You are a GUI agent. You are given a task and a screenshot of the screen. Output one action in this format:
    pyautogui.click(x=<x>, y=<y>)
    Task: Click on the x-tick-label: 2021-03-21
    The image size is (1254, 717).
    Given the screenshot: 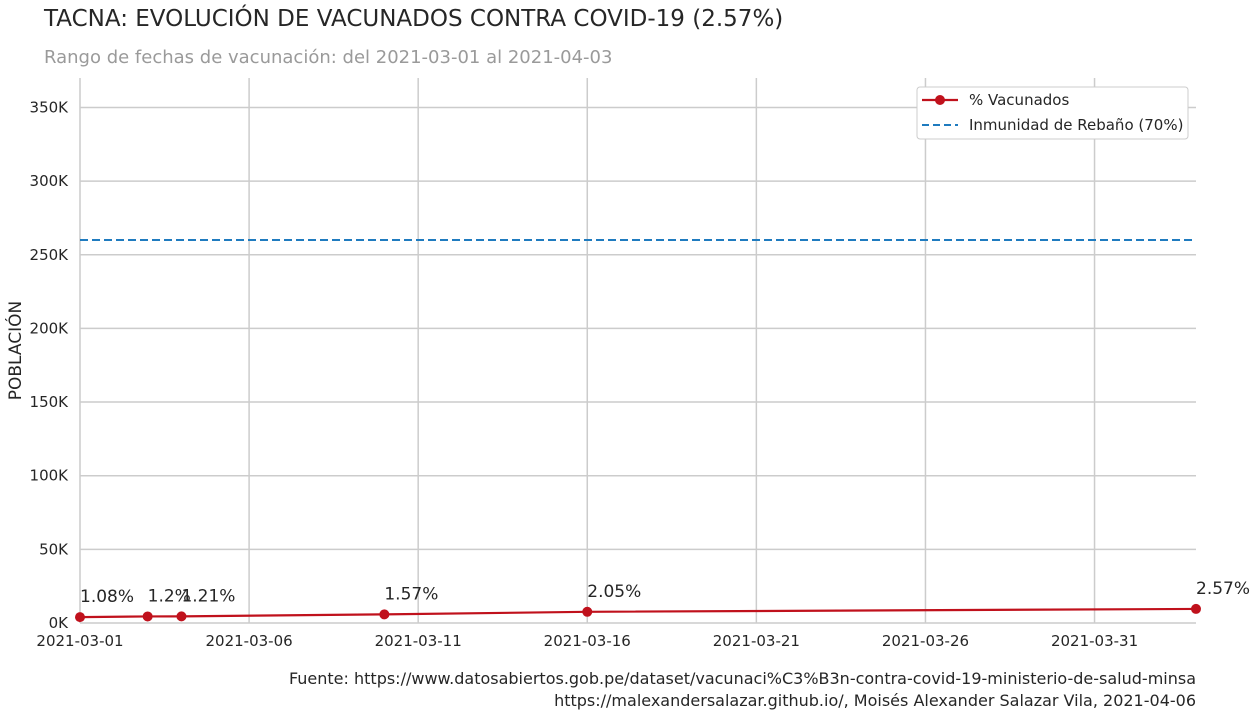 What is the action you would take?
    pyautogui.click(x=756, y=641)
    